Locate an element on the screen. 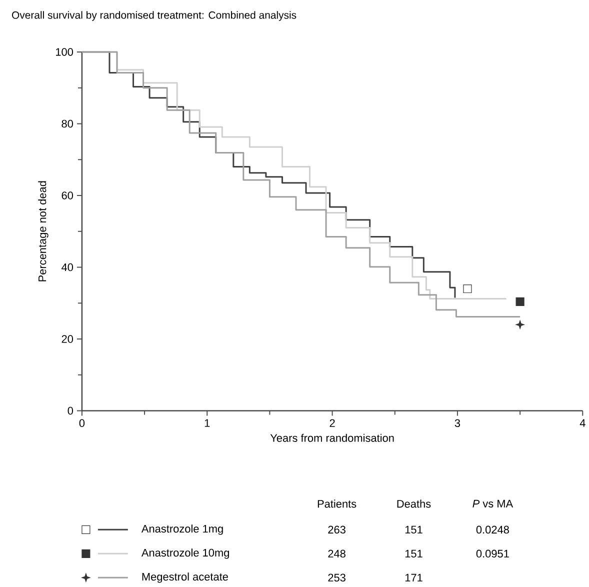 This screenshot has width=589, height=587. text: 0.0951 is located at coordinates (492, 554).